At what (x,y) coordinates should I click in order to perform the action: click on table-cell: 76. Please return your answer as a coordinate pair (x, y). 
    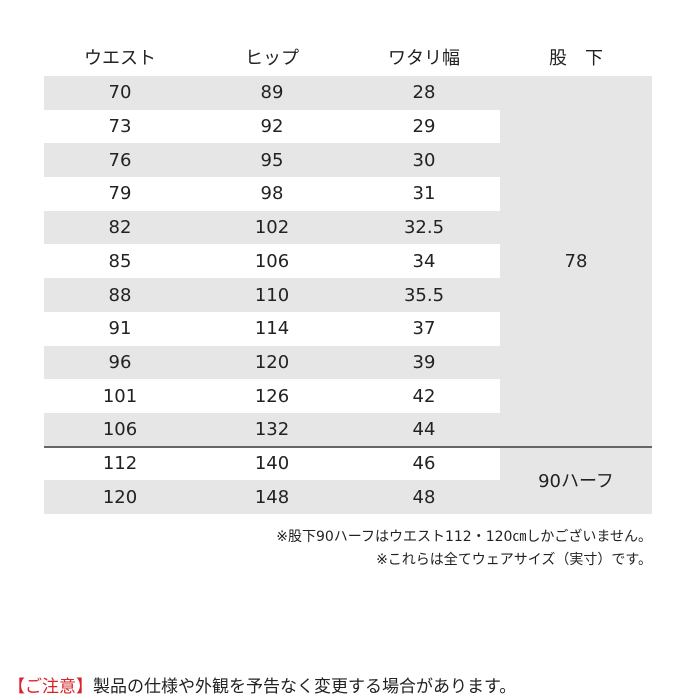
    Looking at the image, I should click on (120, 160).